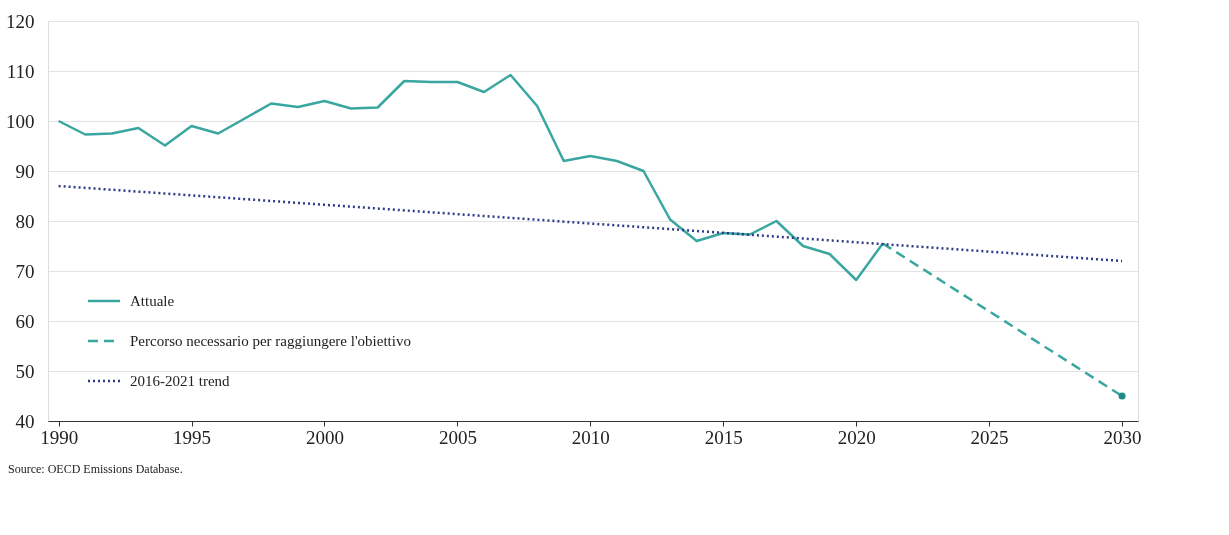 The height and width of the screenshot is (535, 1229). Describe the element at coordinates (25, 221) in the screenshot. I see `y-tick-label: 80` at that location.